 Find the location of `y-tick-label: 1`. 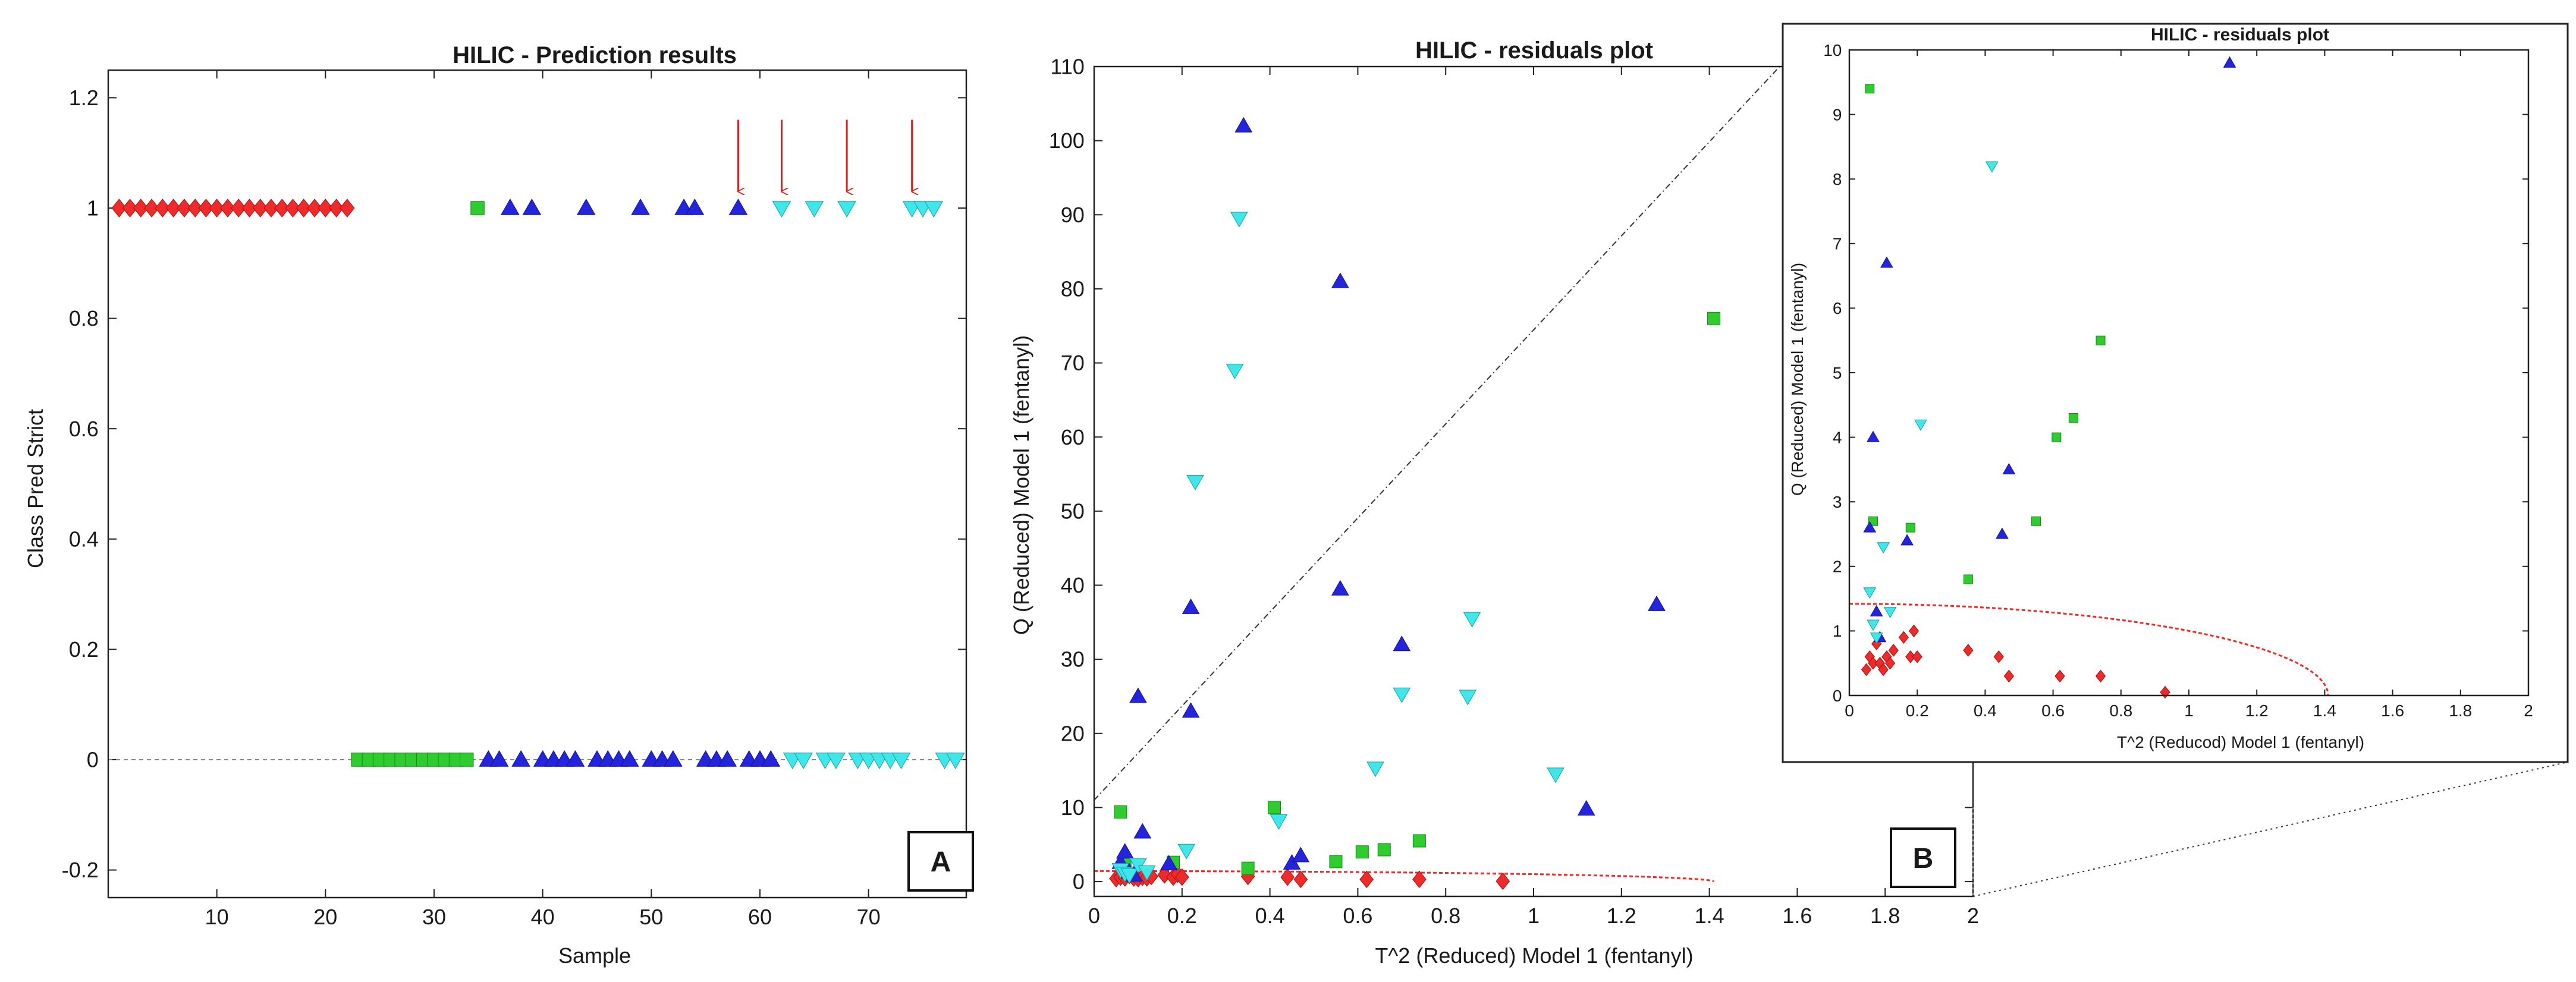

y-tick-label: 1 is located at coordinates (1837, 631).